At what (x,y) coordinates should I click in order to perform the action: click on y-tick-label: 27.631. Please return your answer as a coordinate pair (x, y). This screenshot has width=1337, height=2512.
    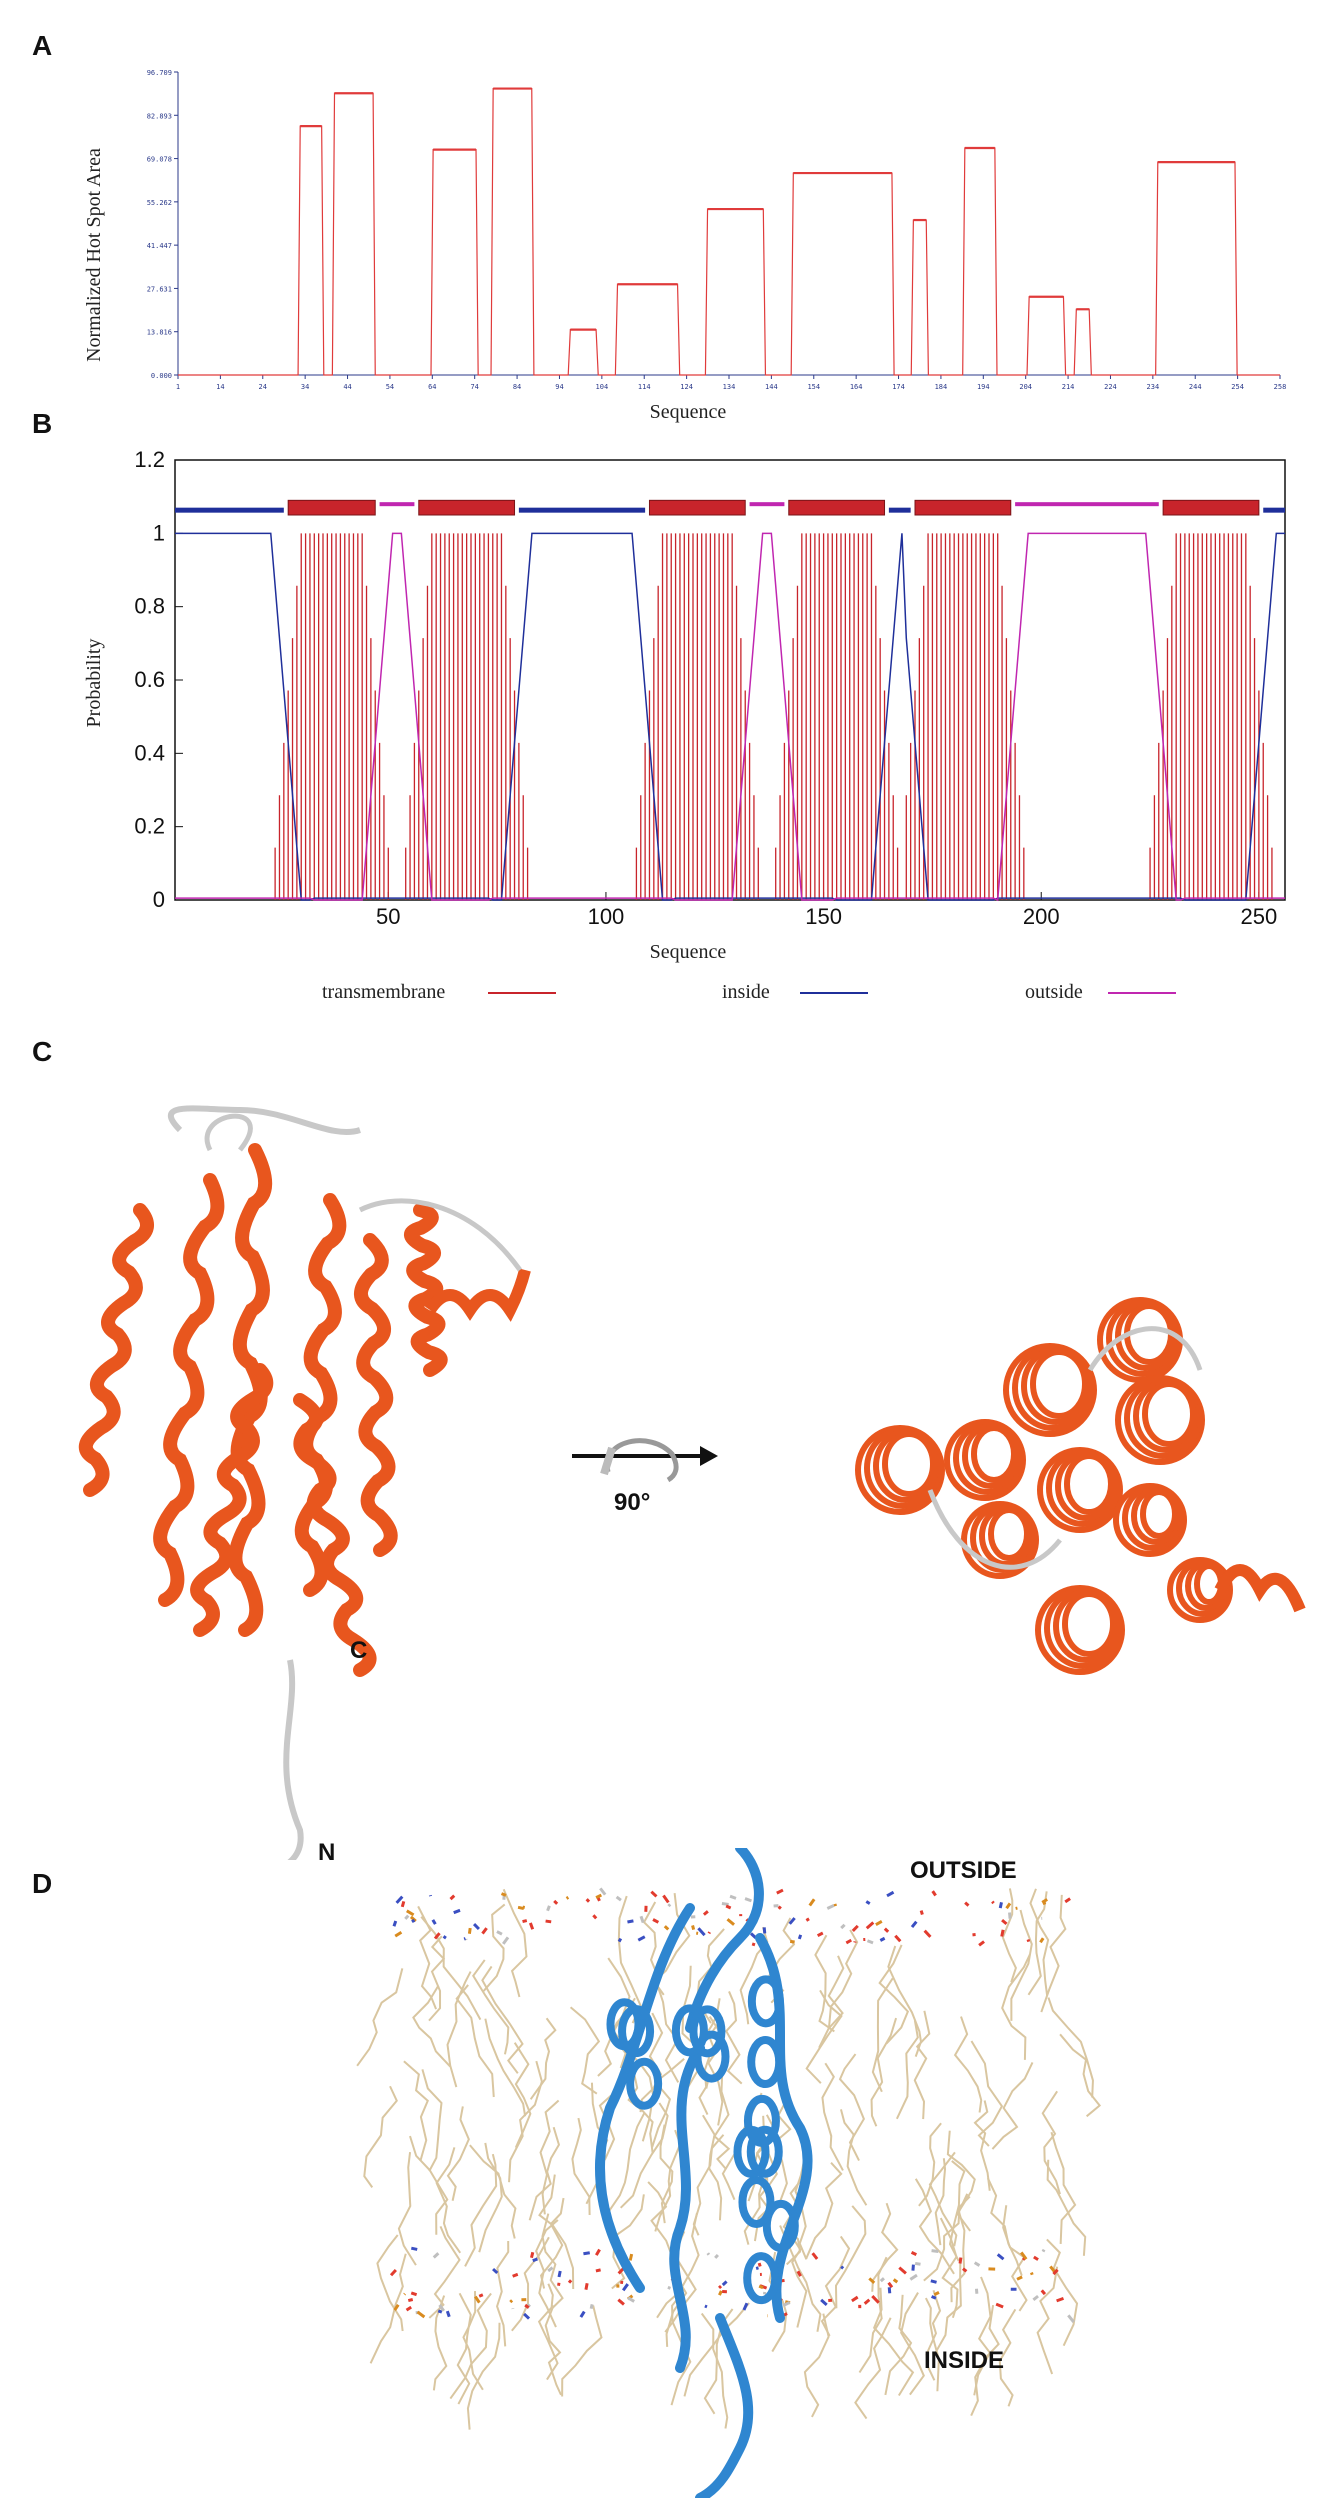
    Looking at the image, I should click on (159, 289).